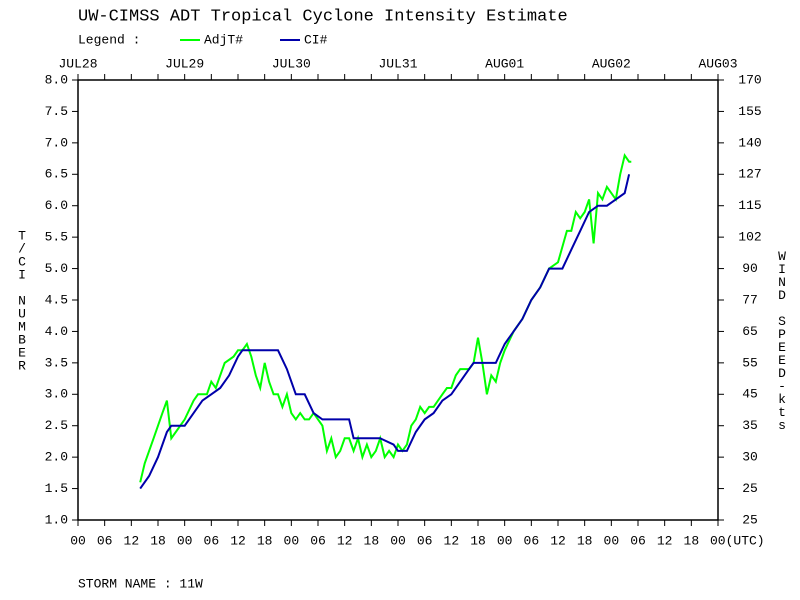 This screenshot has width=800, height=600. What do you see at coordinates (611, 63) in the screenshot?
I see `date-label: AUG02` at bounding box center [611, 63].